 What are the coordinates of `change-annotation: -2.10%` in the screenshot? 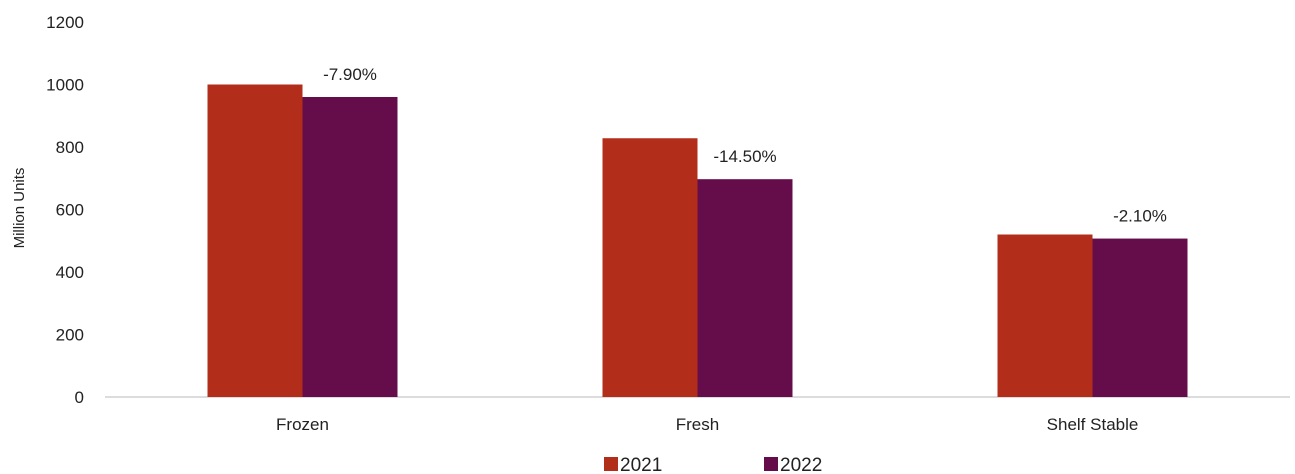 It's located at (1140, 216).